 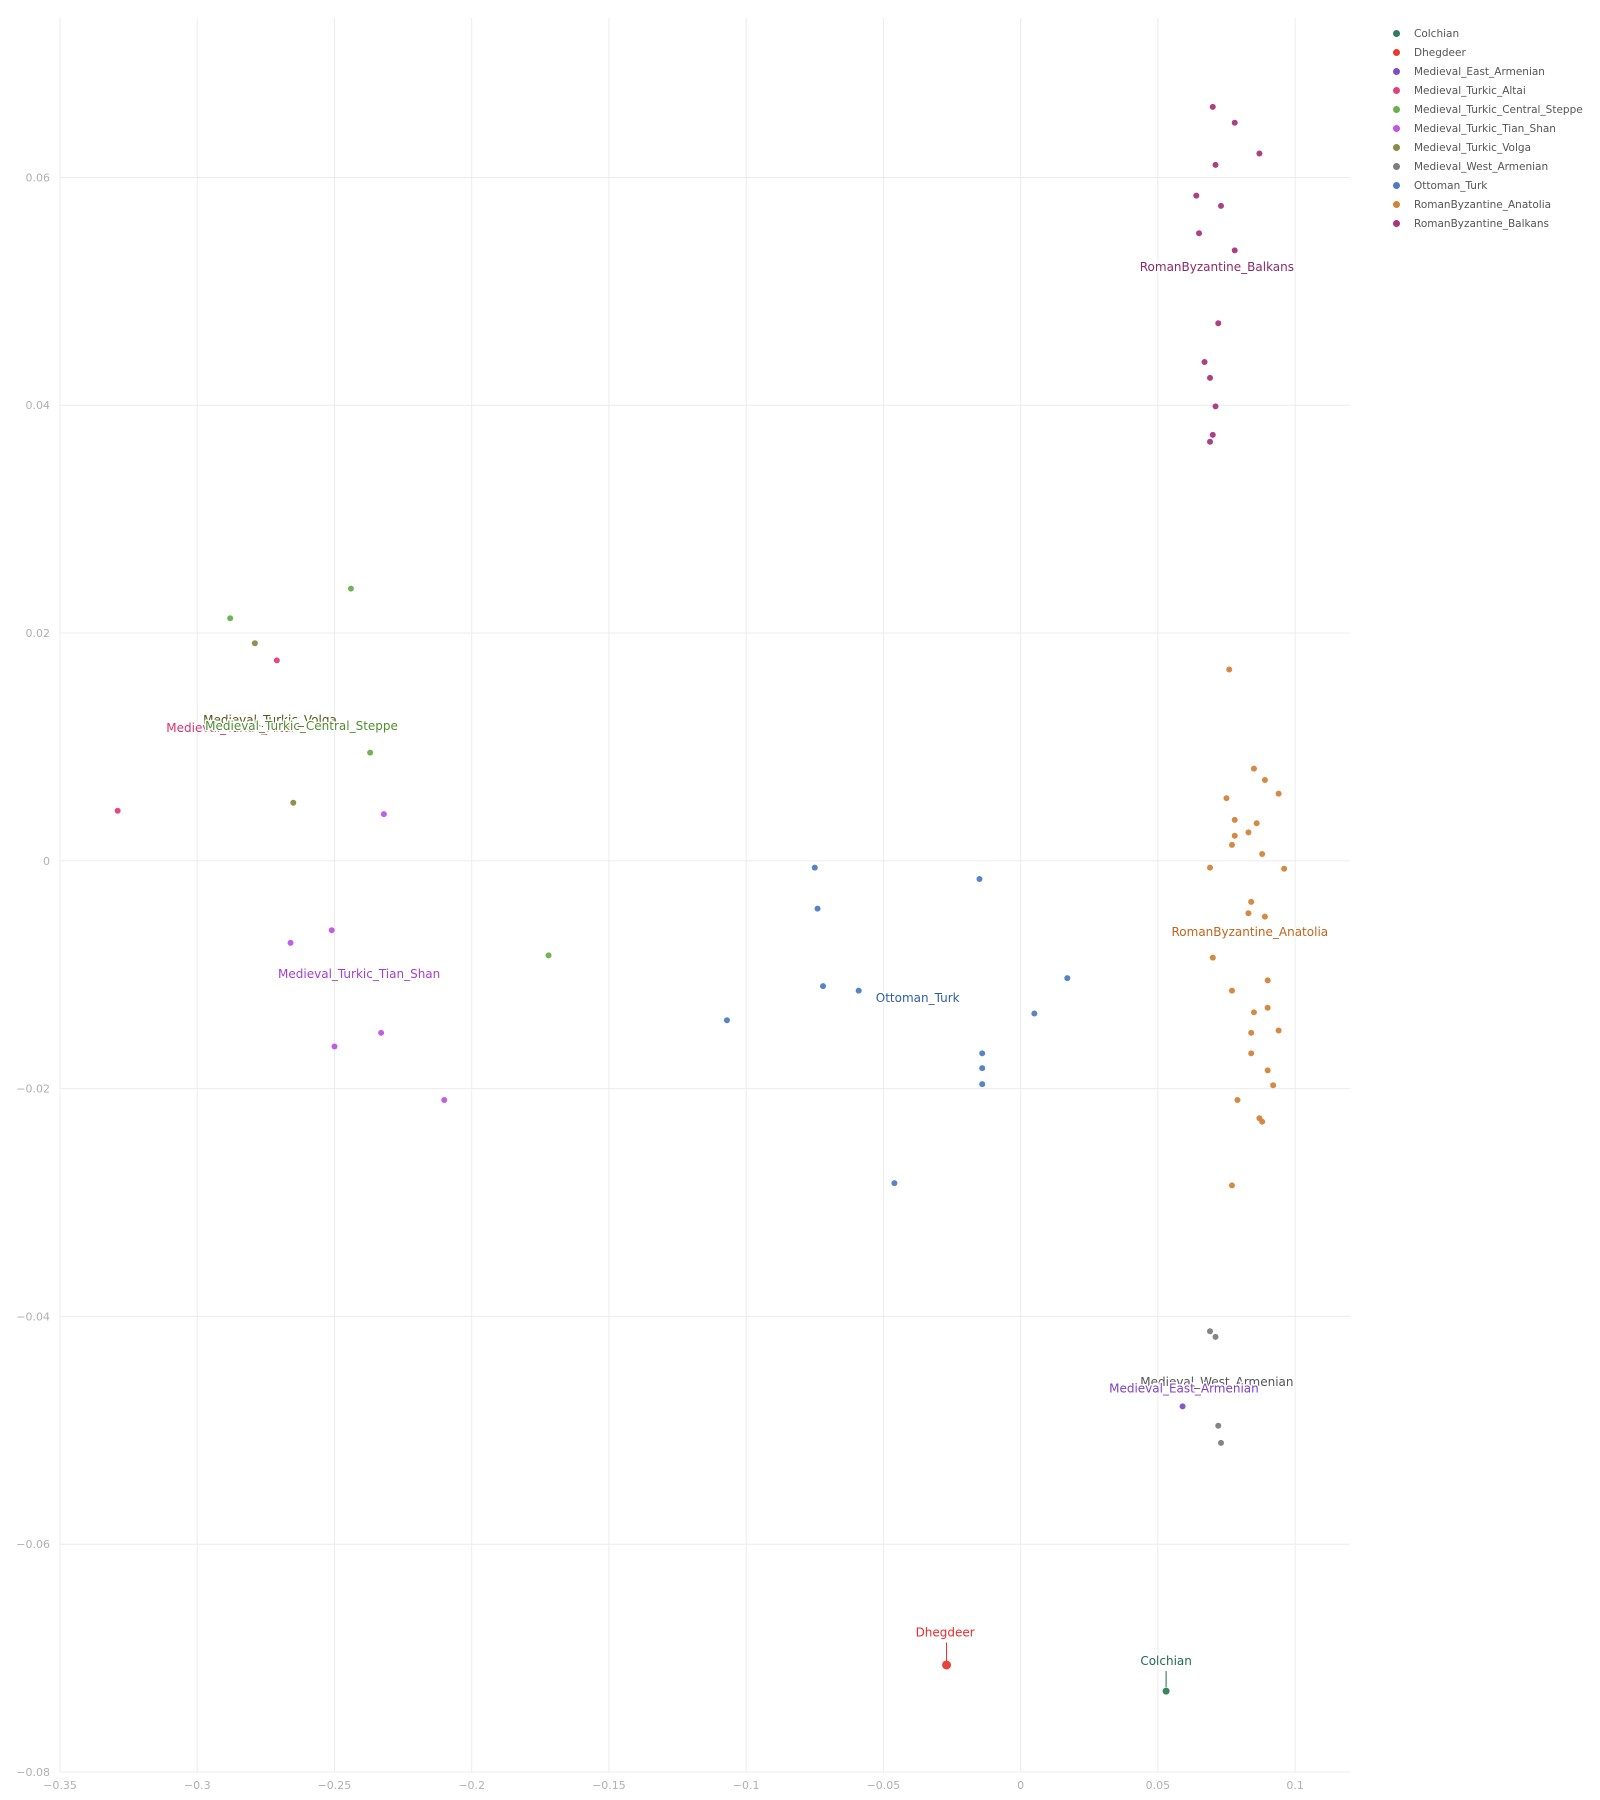 I want to click on annotation-romanbyzantine-anatolia: RomanByzantine_Anatolia, so click(x=1249, y=932).